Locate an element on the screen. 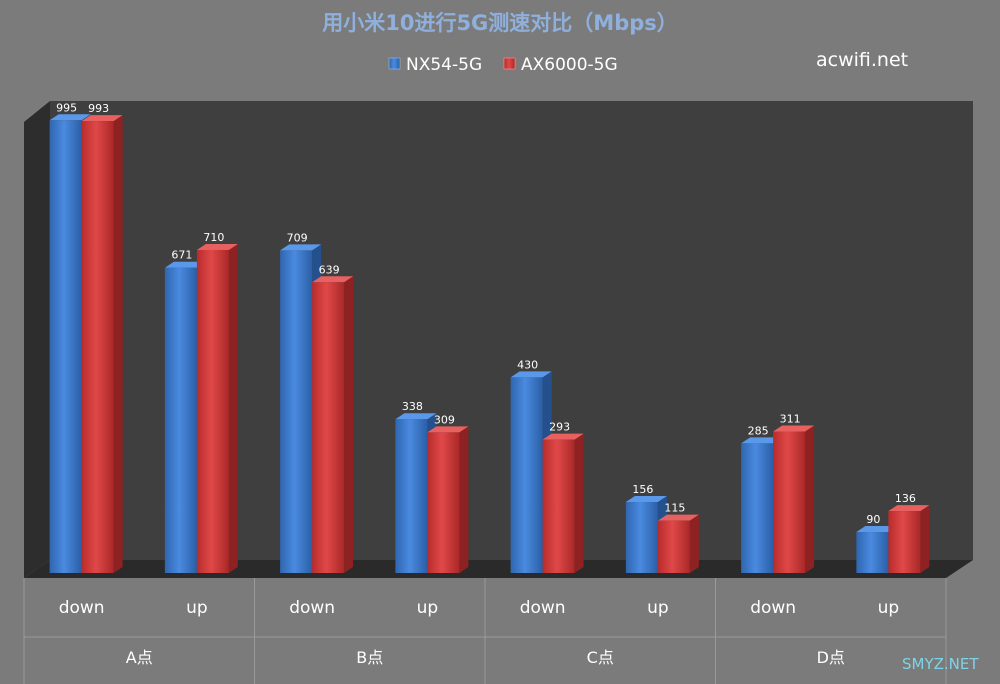 This screenshot has width=1000, height=684. data-label-nx54-4: 430 is located at coordinates (527, 364).